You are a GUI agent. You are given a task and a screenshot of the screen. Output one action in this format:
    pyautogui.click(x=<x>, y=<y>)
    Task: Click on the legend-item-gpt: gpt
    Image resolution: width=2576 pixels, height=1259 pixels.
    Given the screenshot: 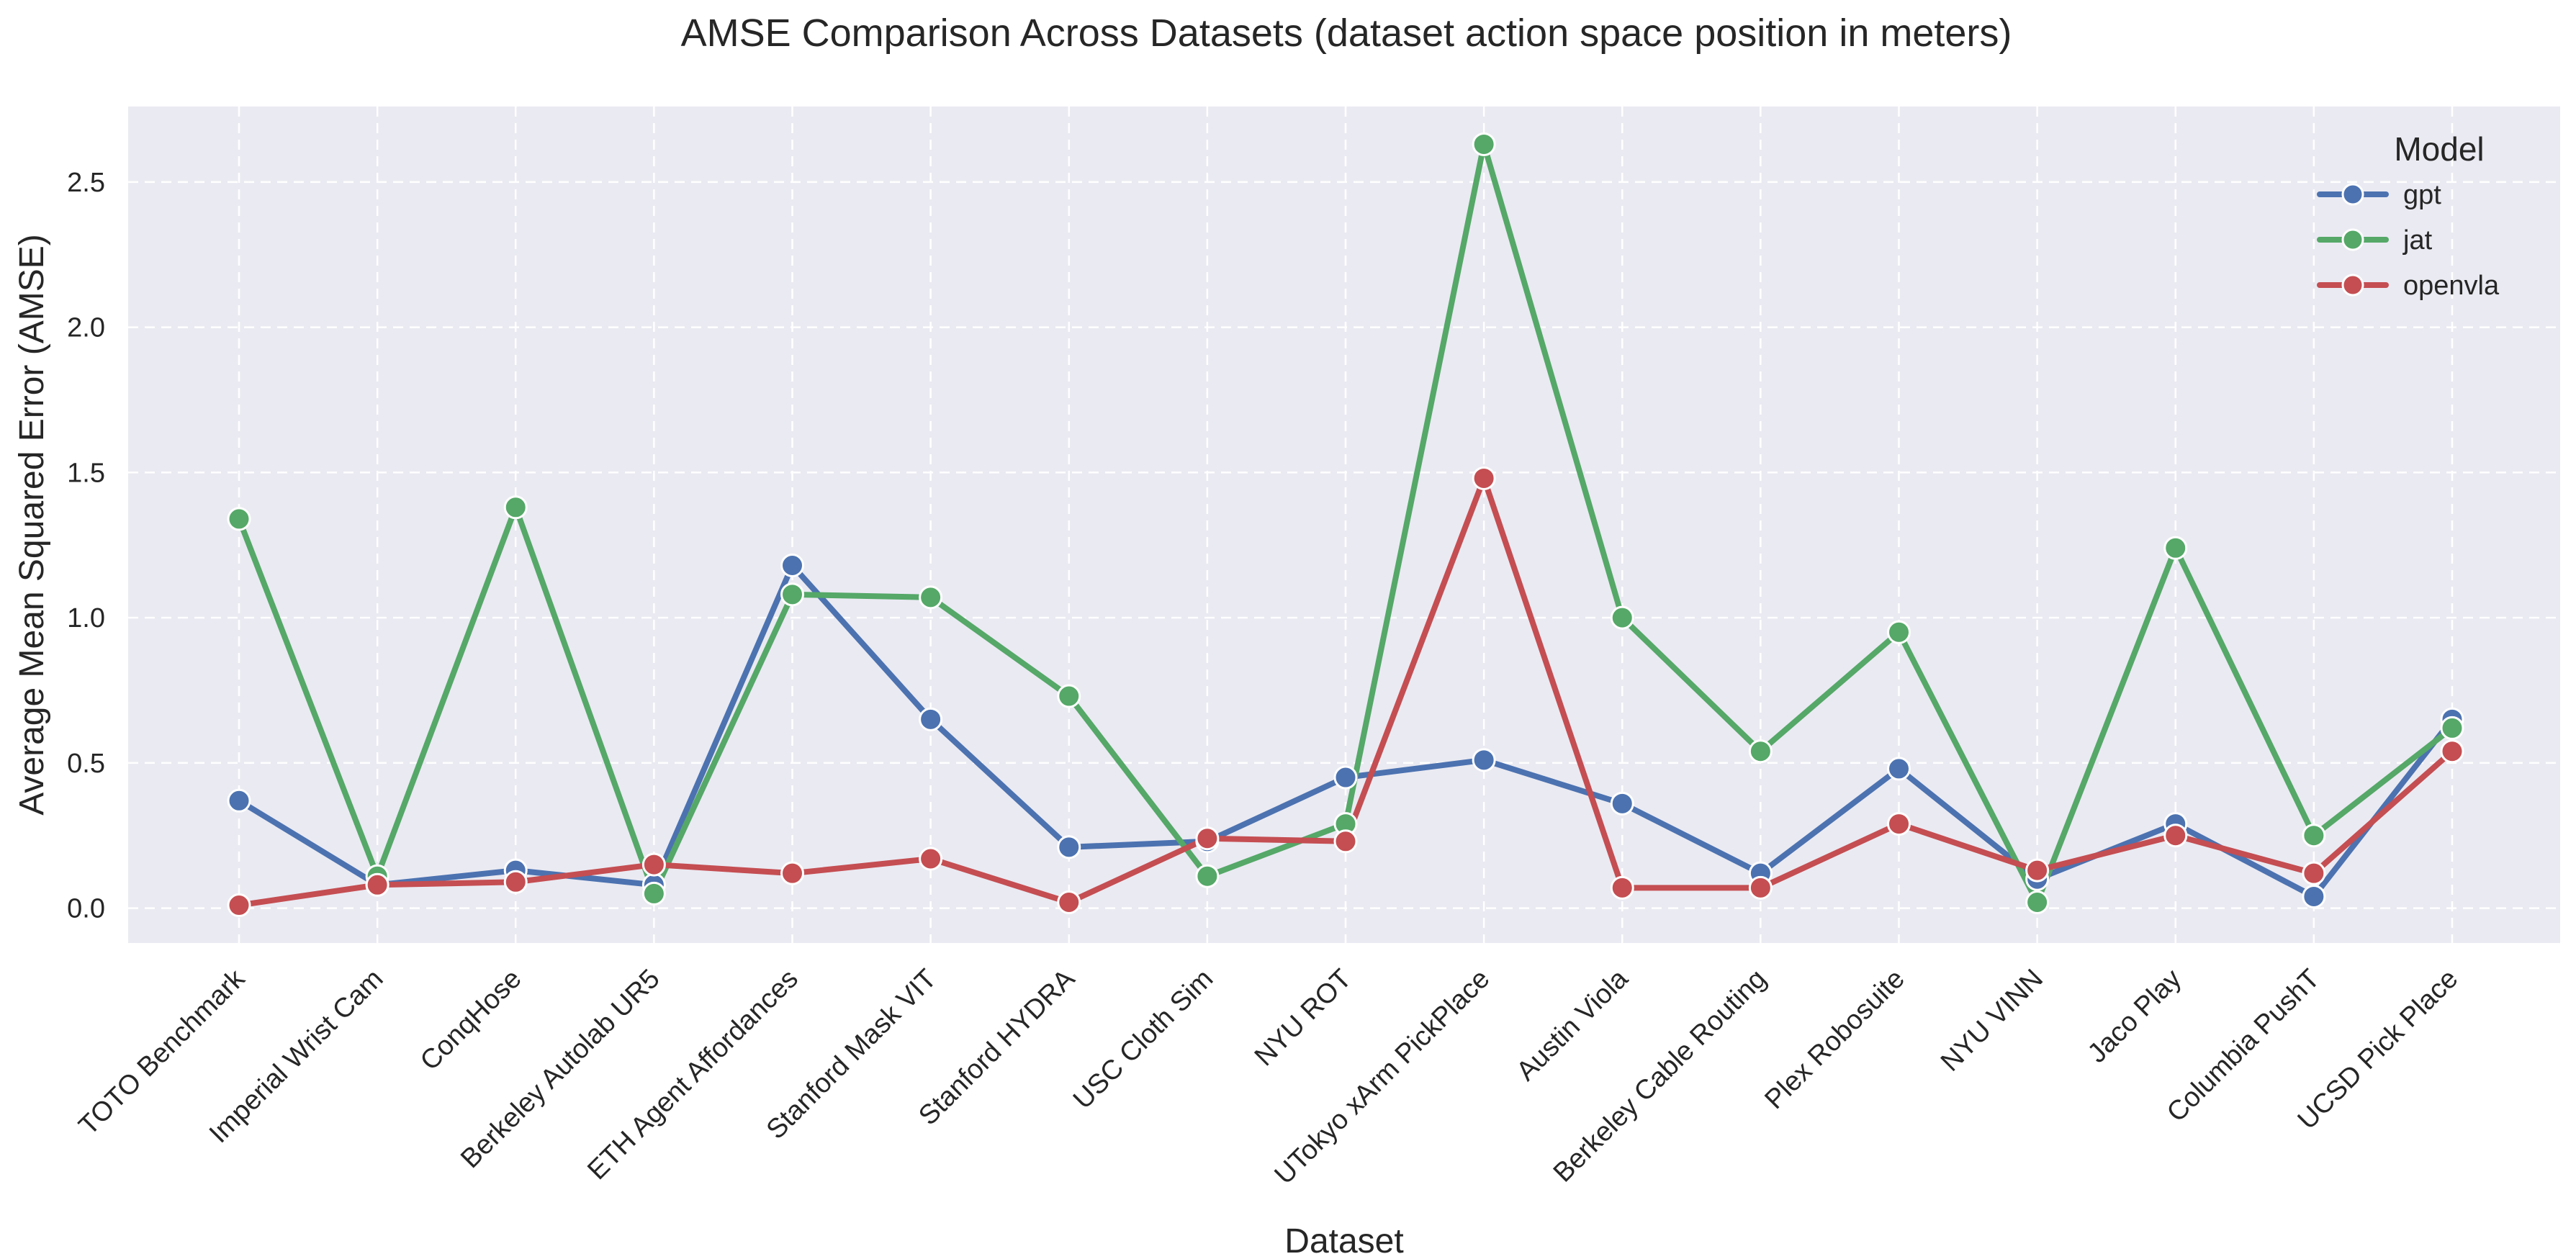 What is the action you would take?
    pyautogui.click(x=2379, y=195)
    